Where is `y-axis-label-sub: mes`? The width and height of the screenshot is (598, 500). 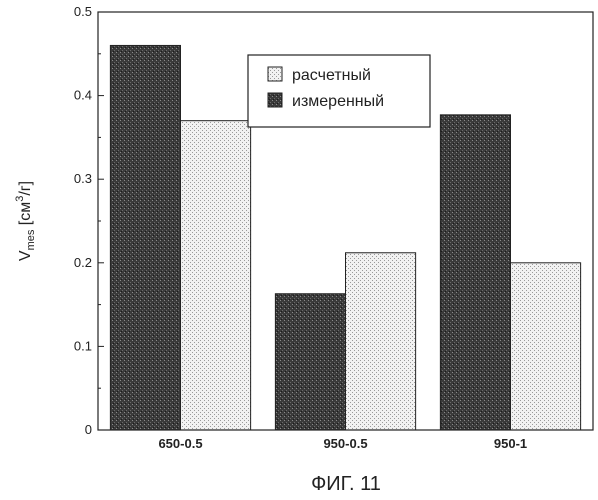 y-axis-label-sub: mes is located at coordinates (31, 239).